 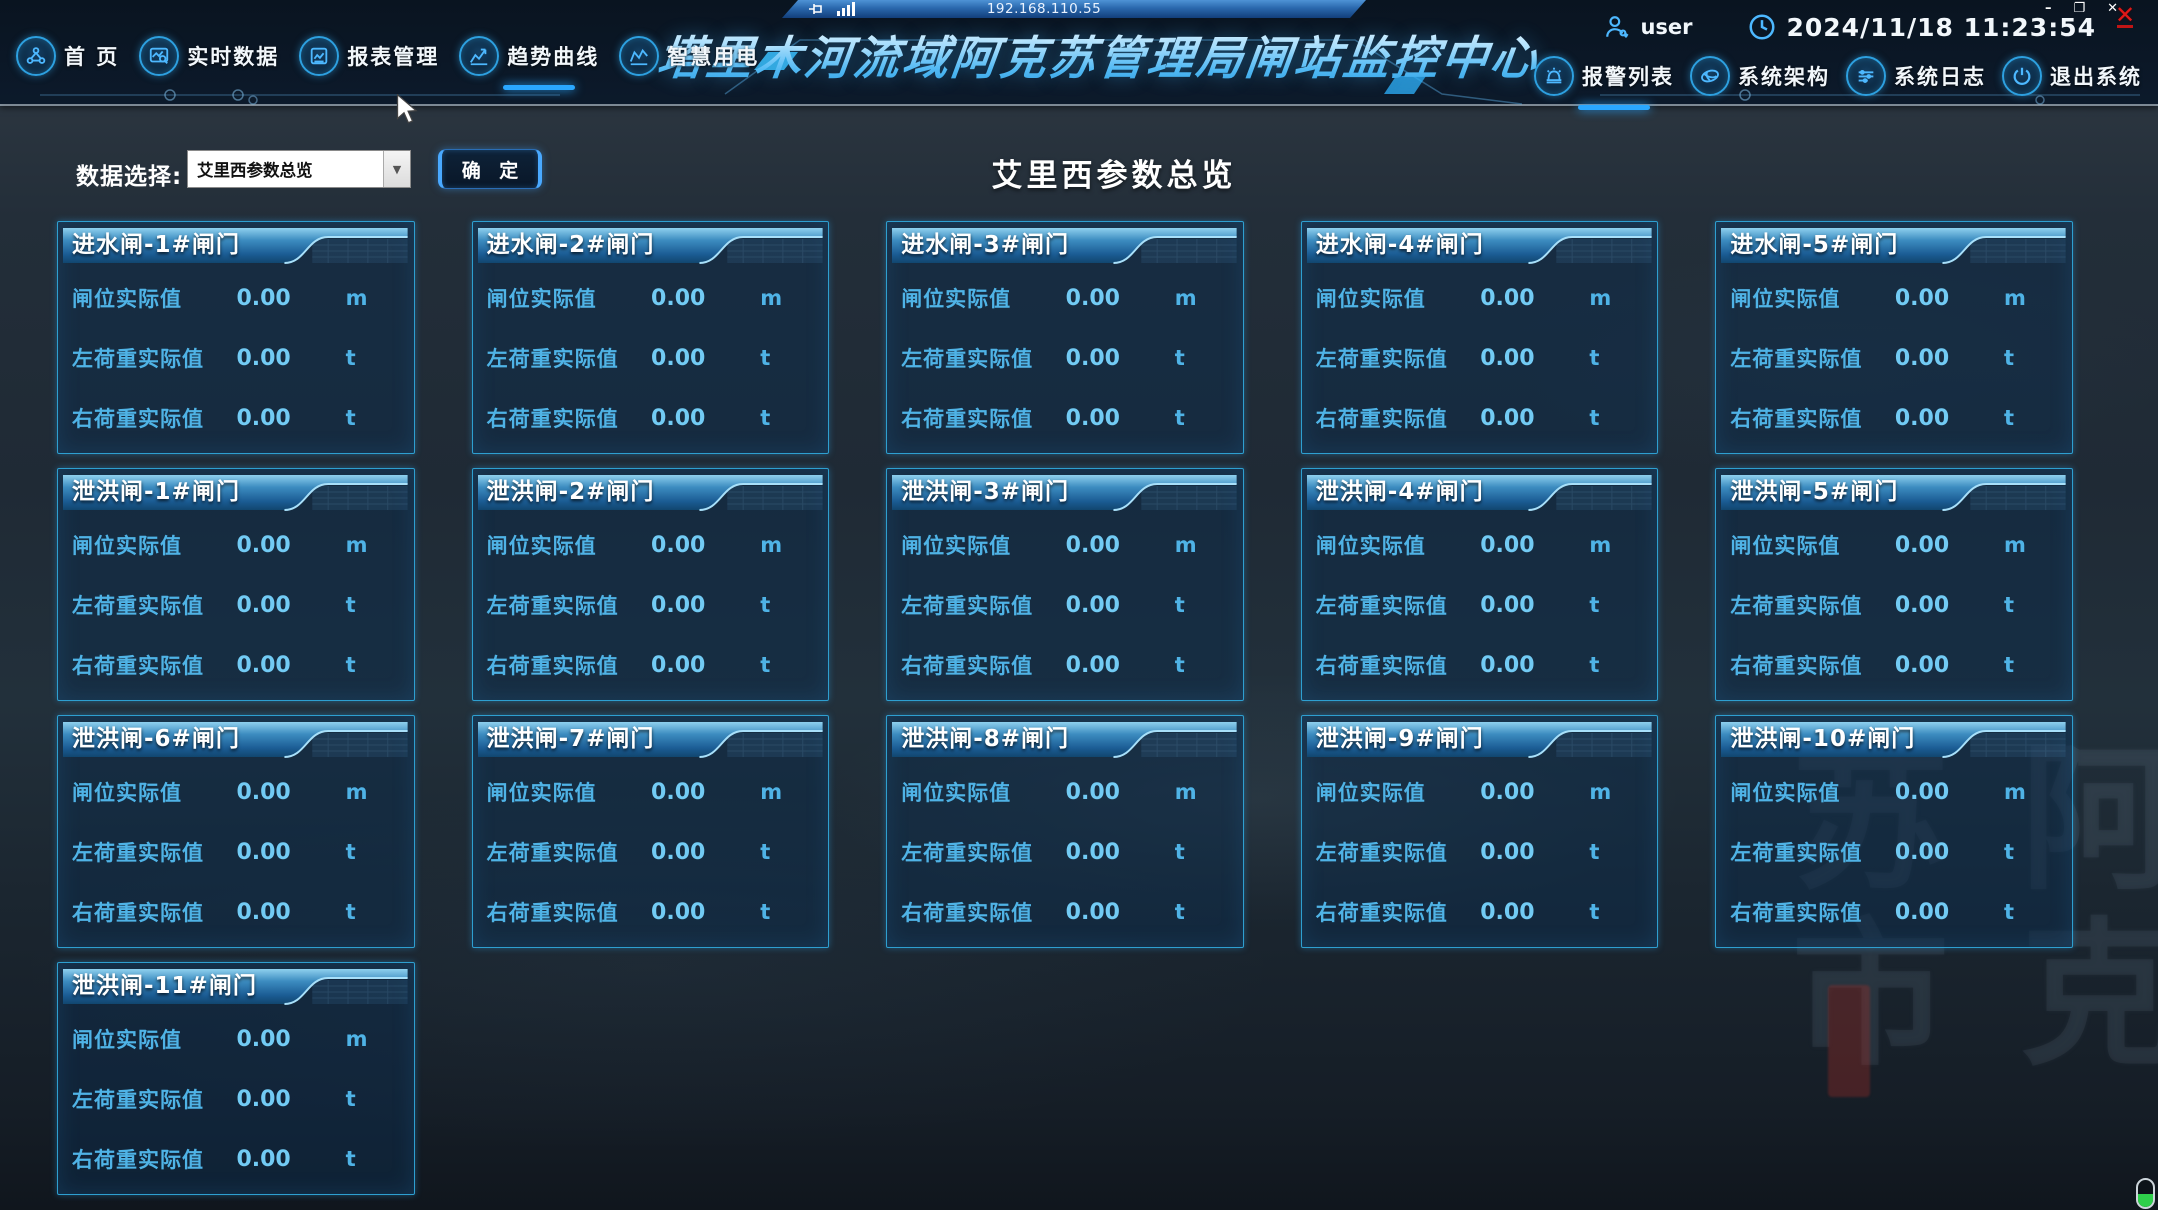 I want to click on app-close-icon: ✕, so click(x=2125, y=15).